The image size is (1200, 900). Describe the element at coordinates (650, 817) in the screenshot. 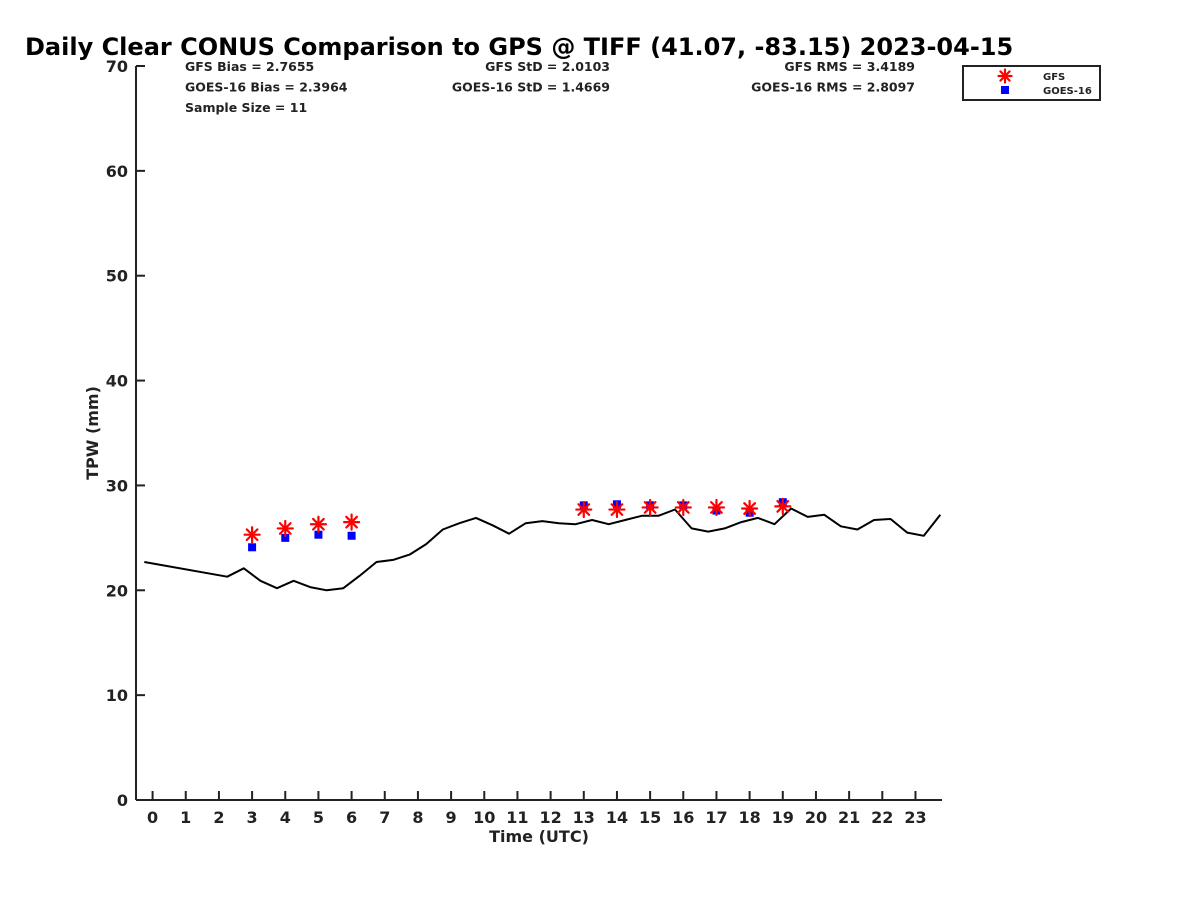

I see `x-tick-label: 15` at that location.